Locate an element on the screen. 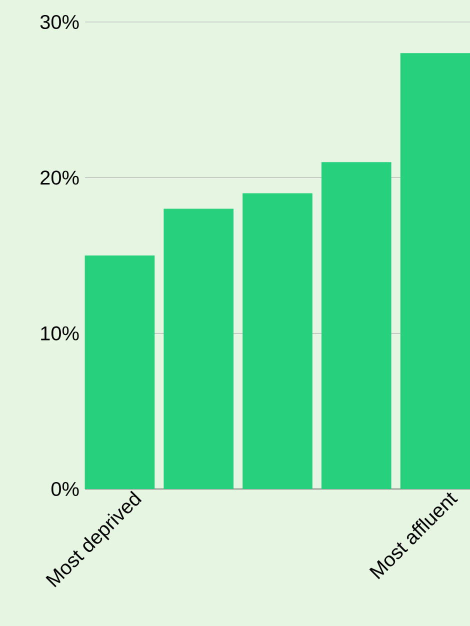  y-tick-label: 30% is located at coordinates (59, 22).